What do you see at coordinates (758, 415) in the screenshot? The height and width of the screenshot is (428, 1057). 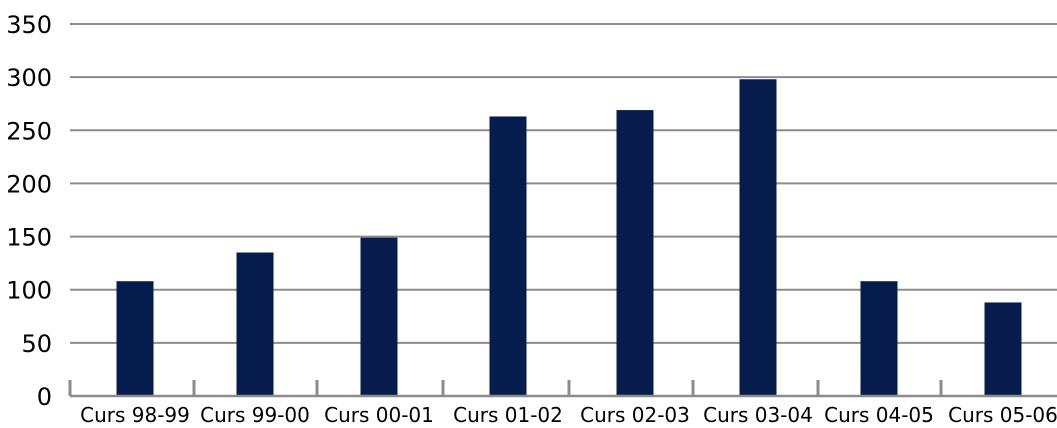 I see `x-tick-label-6: Curs 03-04` at bounding box center [758, 415].